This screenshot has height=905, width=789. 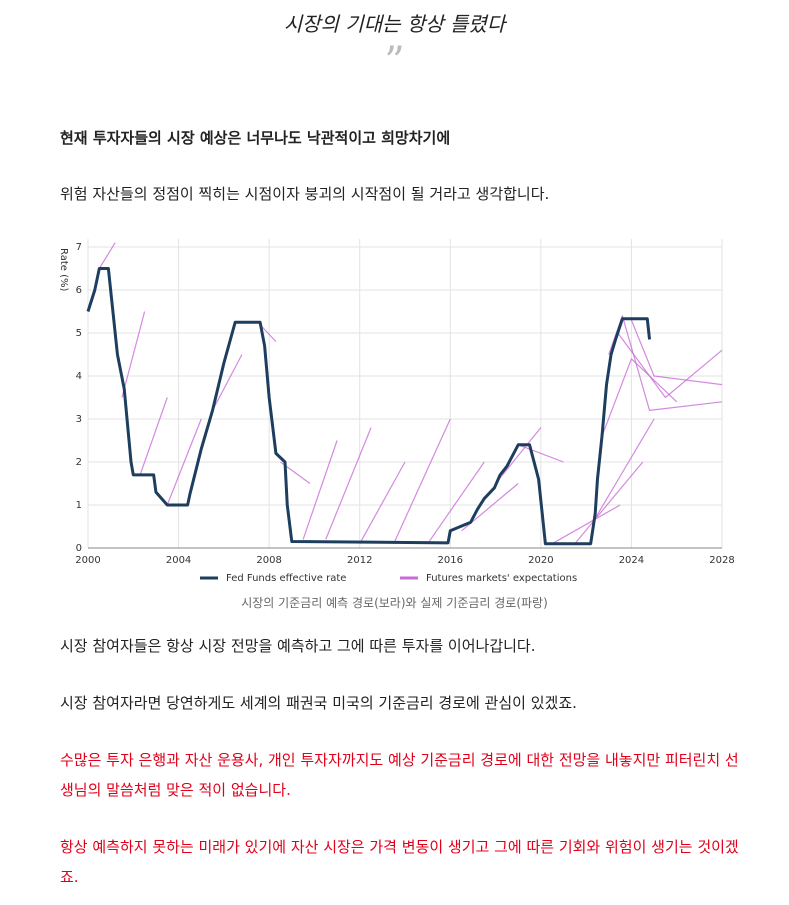 What do you see at coordinates (79, 419) in the screenshot?
I see `y-tick-label: 3` at bounding box center [79, 419].